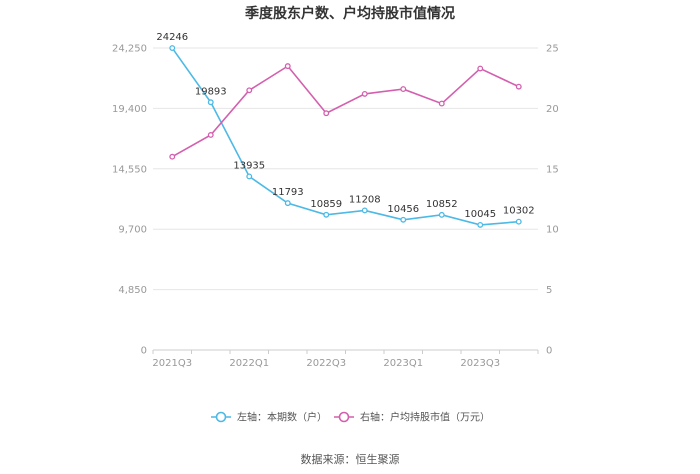  Describe the element at coordinates (403, 363) in the screenshot. I see `x-tick-label: 2023Q1` at that location.